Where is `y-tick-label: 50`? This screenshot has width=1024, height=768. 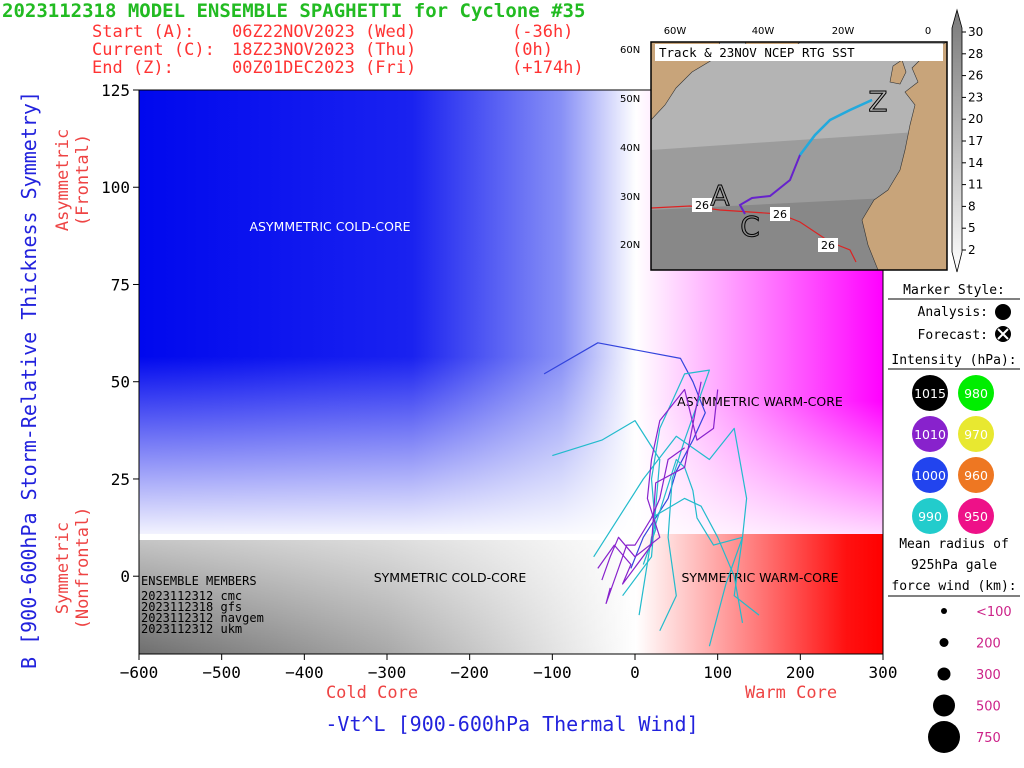 y-tick-label: 50 is located at coordinates (120, 382).